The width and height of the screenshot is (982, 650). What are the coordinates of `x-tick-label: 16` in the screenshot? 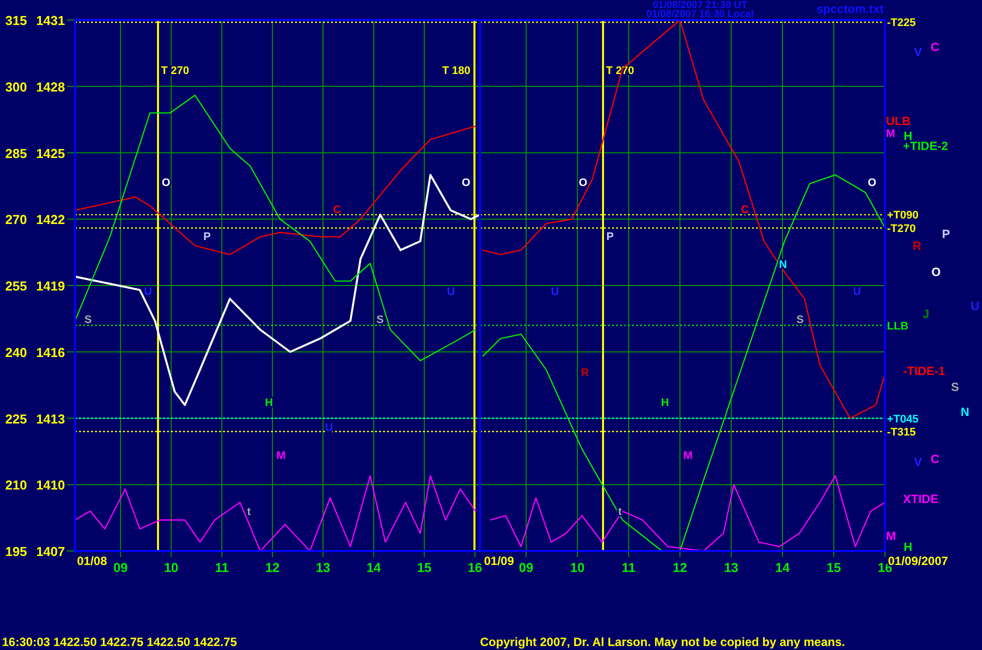 It's located at (475, 567).